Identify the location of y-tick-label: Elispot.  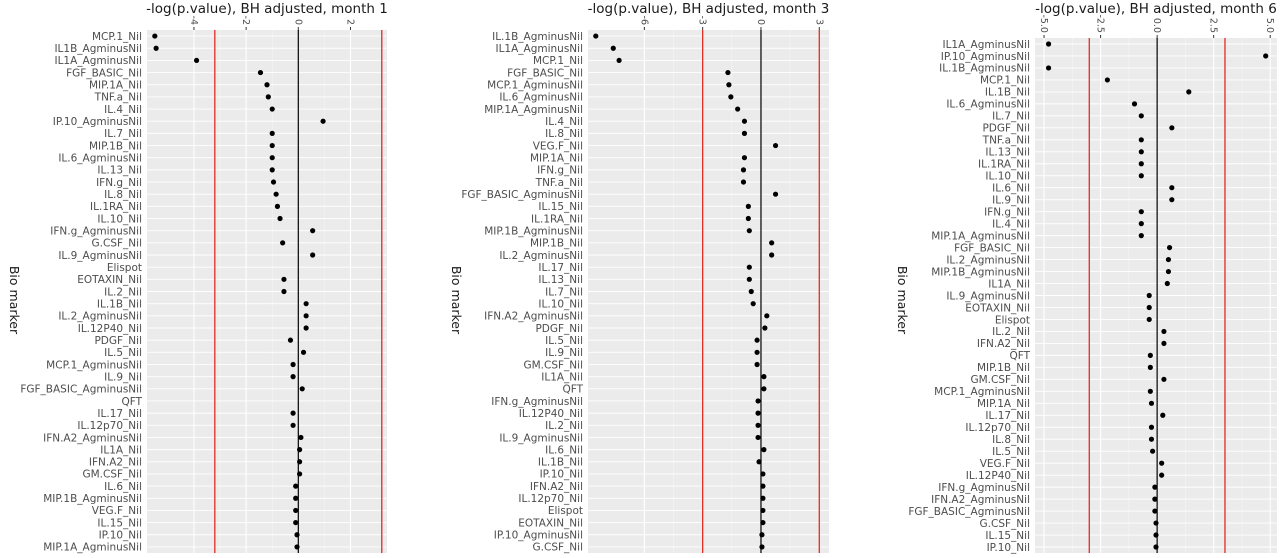
(565, 511).